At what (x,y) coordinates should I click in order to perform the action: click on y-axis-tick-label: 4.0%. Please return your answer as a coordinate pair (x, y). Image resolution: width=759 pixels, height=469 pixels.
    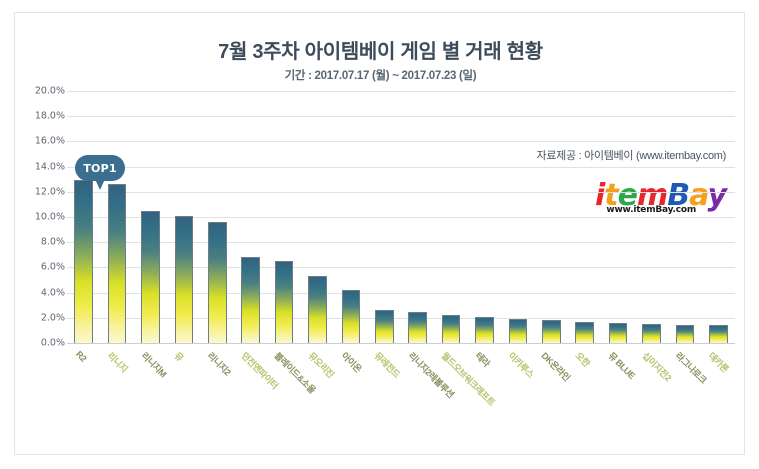
    Looking at the image, I should click on (52, 293).